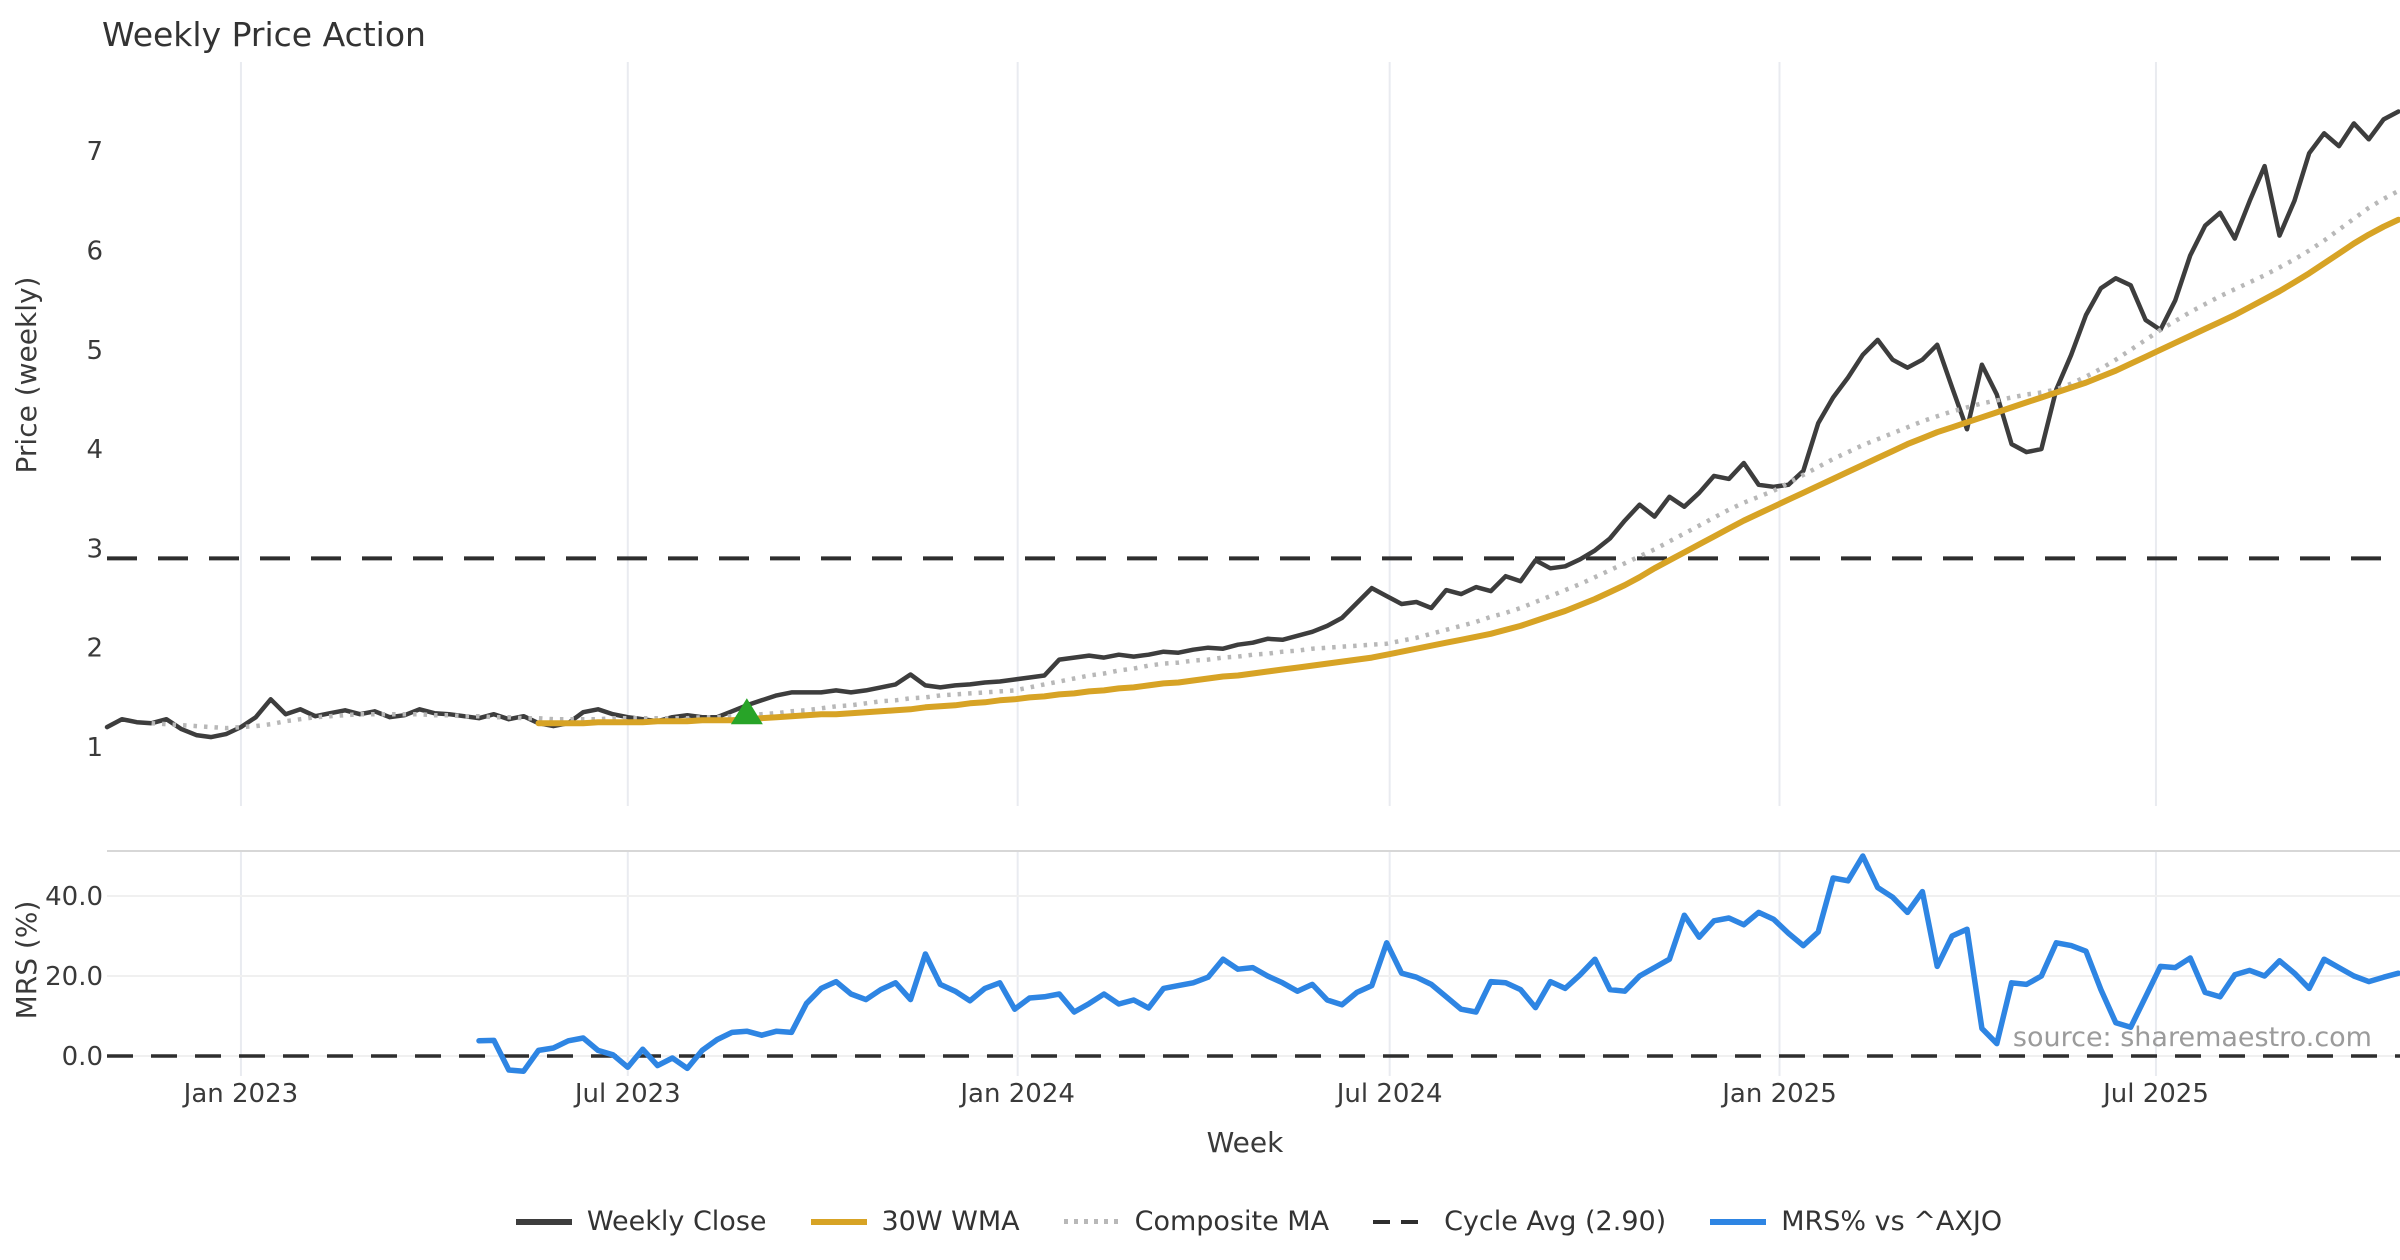 This screenshot has width=2400, height=1260. Describe the element at coordinates (1738, 1221) in the screenshot. I see `mrs-line-icon` at that location.